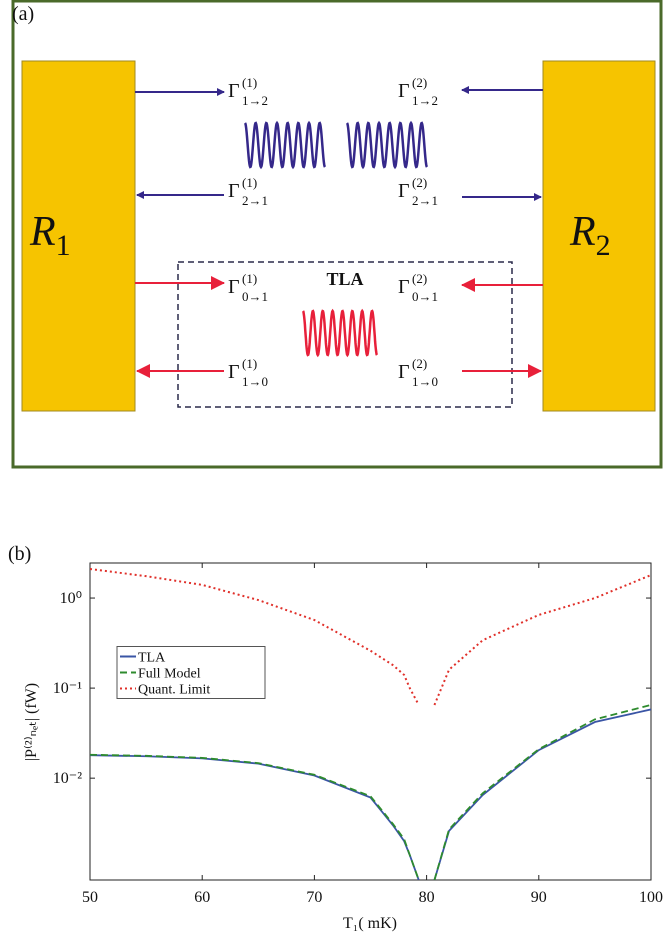 Image resolution: width=667 pixels, height=939 pixels. I want to click on legend-label: TLA, so click(152, 658).